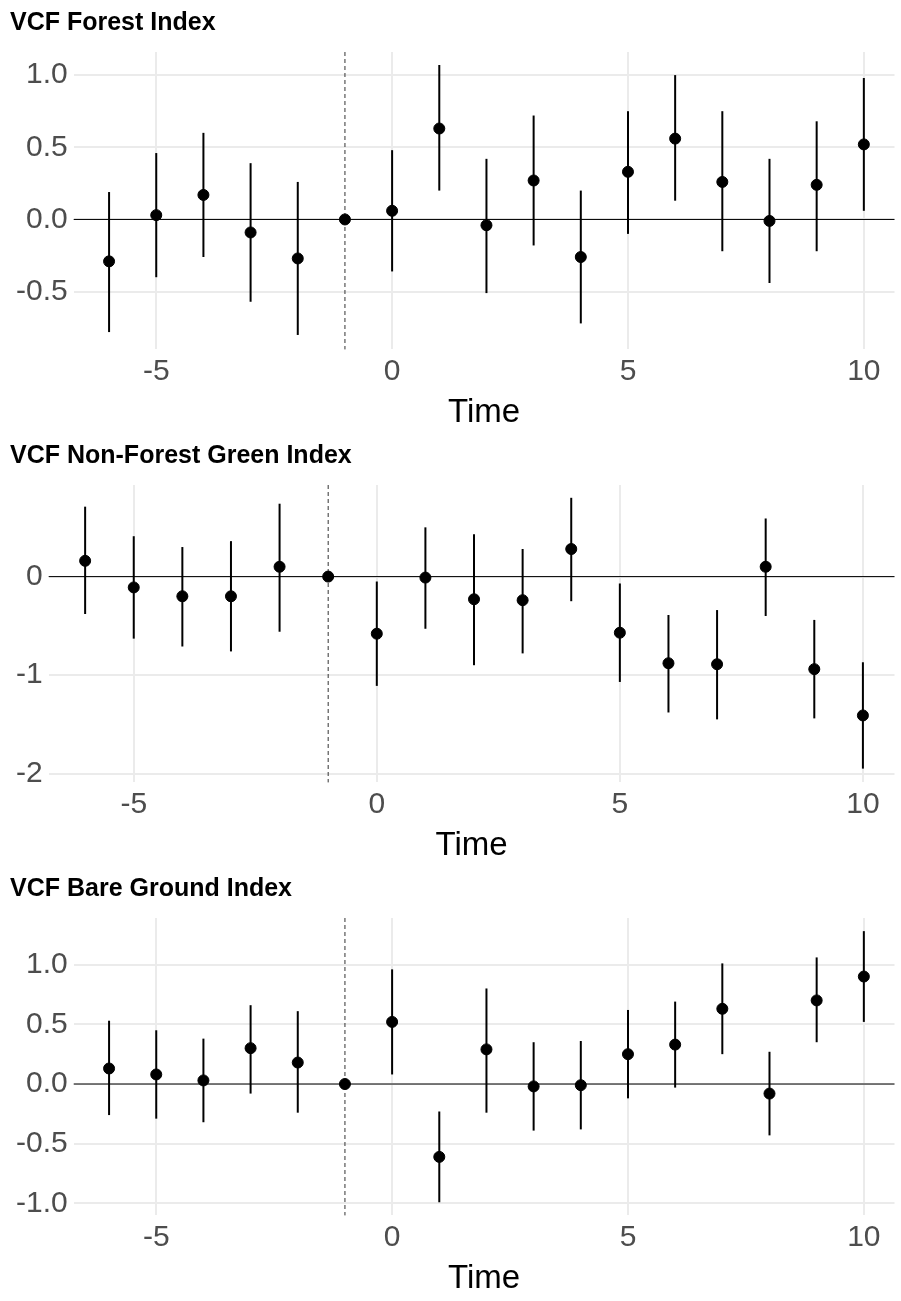  What do you see at coordinates (29, 673) in the screenshot?
I see `y-tick-label: -1` at bounding box center [29, 673].